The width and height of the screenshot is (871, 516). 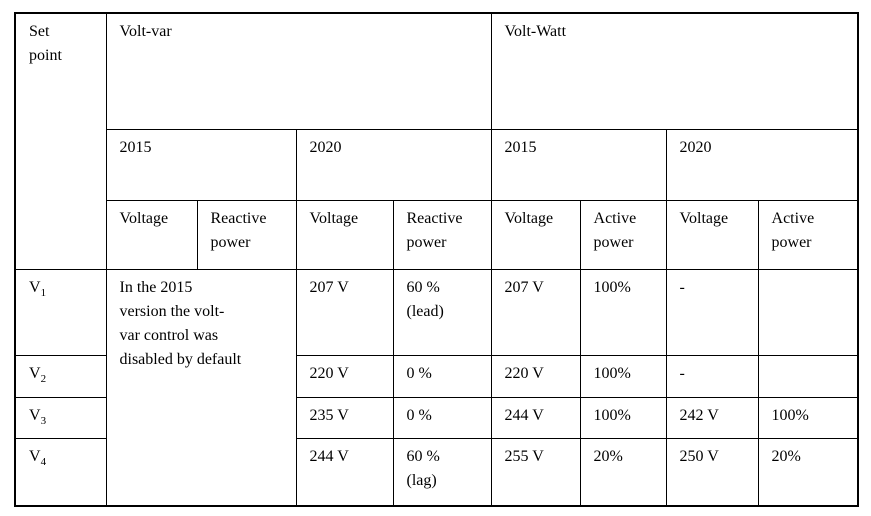 I want to click on table-row-v2: V2 220 V 0 % 220 V 100% -, so click(x=436, y=376).